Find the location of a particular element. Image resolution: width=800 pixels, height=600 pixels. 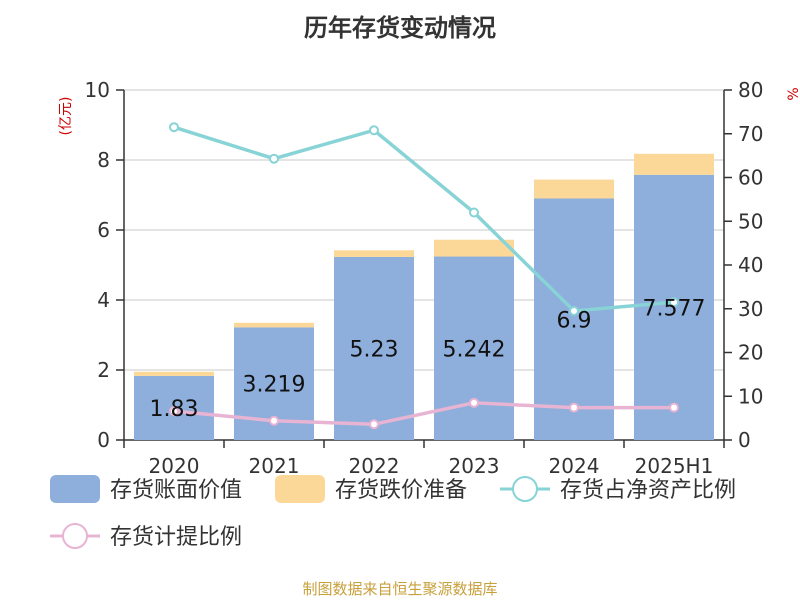

legend-inventory-book-value-label: 存货账面价值 is located at coordinates (176, 490).